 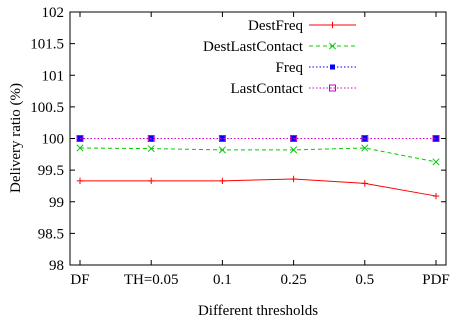 What do you see at coordinates (47, 45) in the screenshot?
I see `y-tick-label: 101.5` at bounding box center [47, 45].